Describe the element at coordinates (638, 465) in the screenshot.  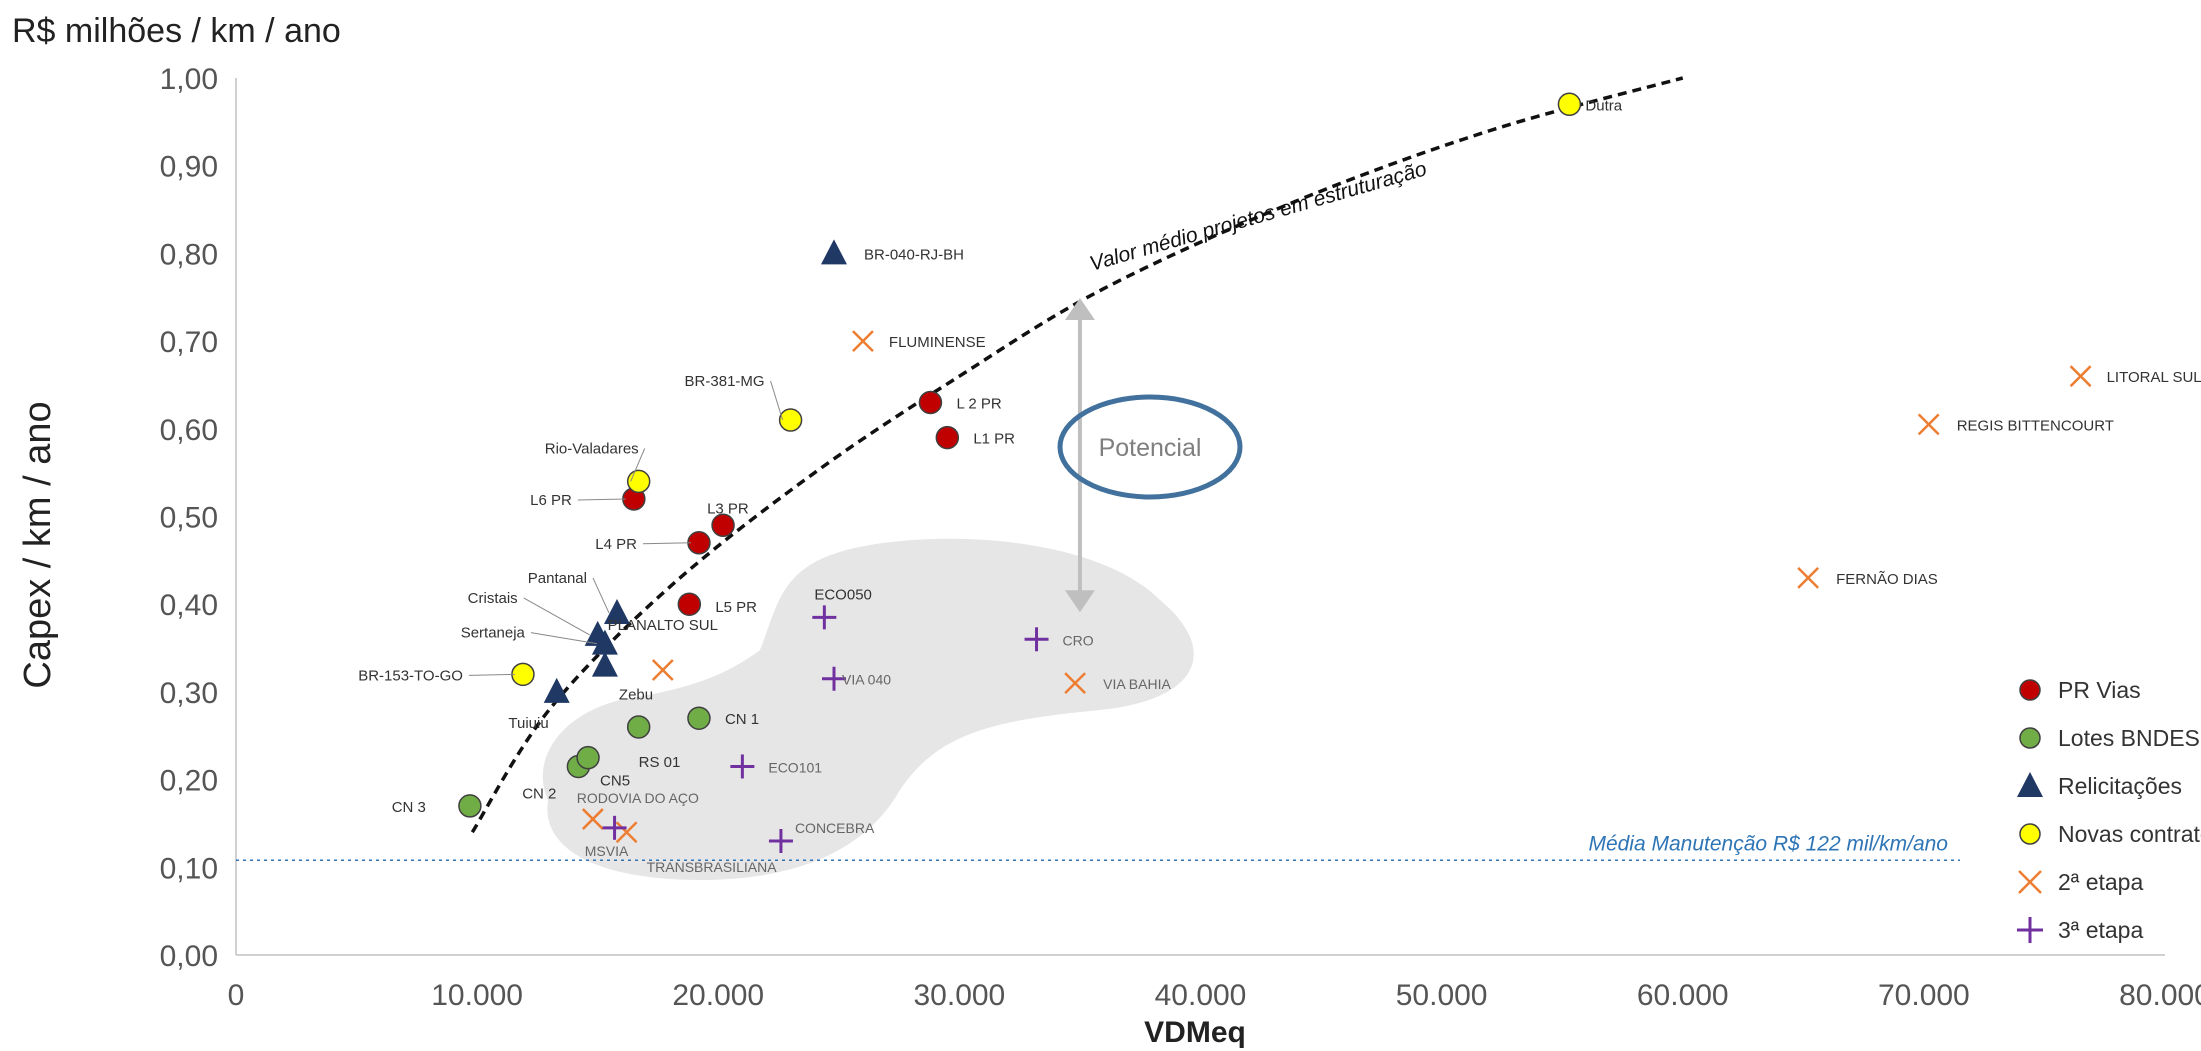
I see `leader-rio-valadares` at that location.